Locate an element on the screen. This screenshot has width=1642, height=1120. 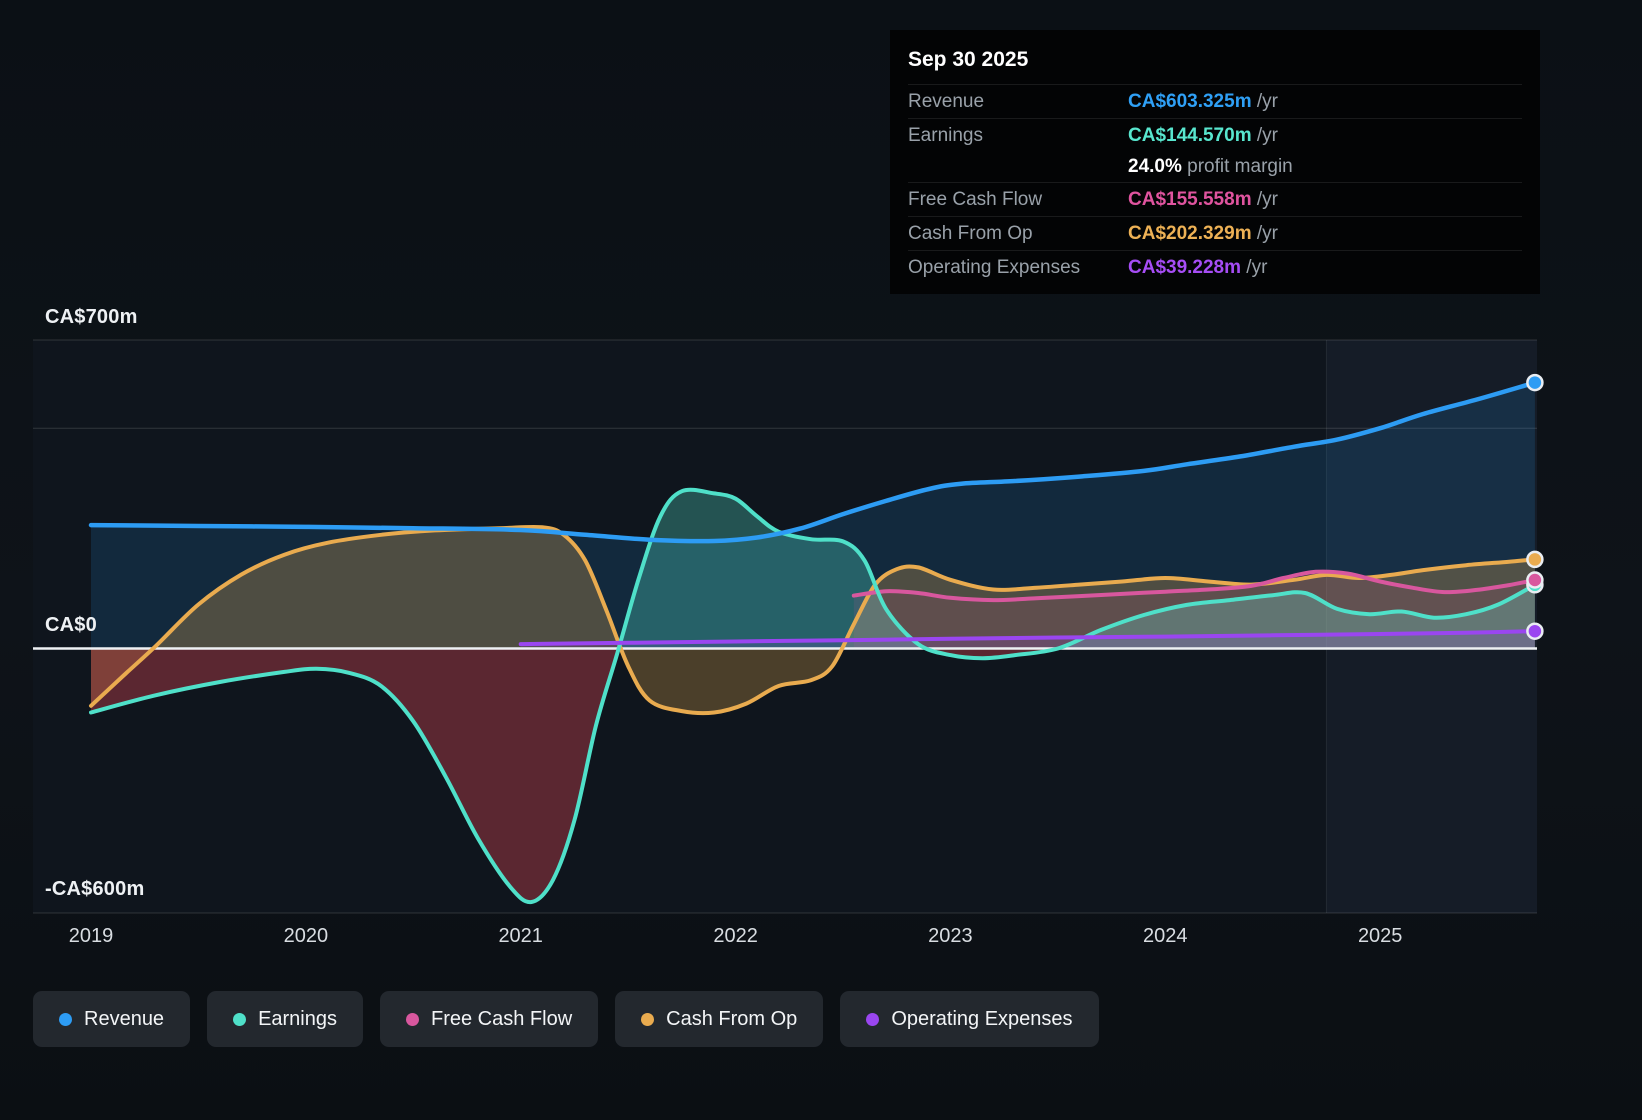
tooltip-suffix-free-cash-flow: /yr is located at coordinates (1264, 199).